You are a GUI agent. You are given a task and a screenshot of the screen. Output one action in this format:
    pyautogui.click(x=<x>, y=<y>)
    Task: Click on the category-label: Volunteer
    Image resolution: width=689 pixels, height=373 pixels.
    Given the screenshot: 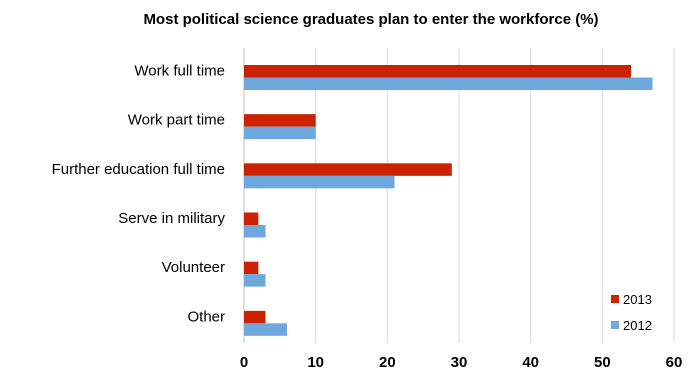 What is the action you would take?
    pyautogui.click(x=193, y=267)
    